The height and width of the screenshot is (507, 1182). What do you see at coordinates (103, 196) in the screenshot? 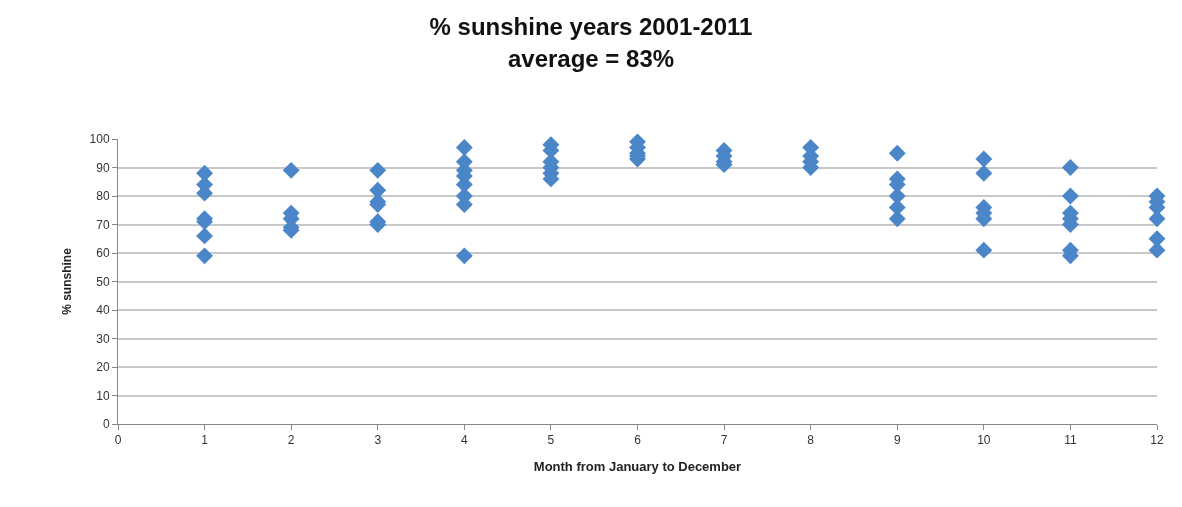
I see `y-tick-label: 80` at bounding box center [103, 196].